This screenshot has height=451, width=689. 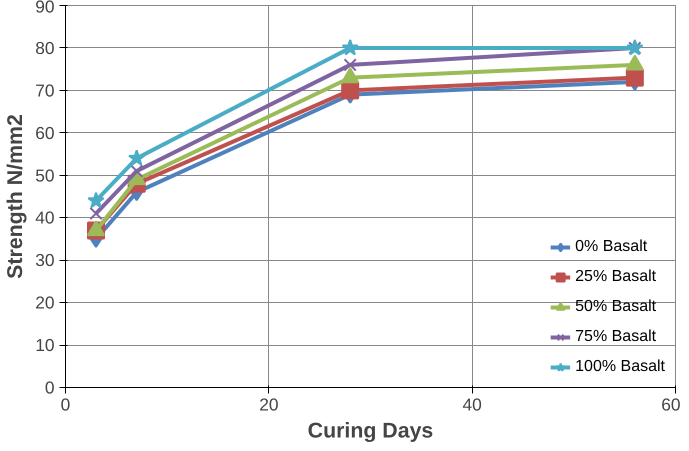 I want to click on legend-label: 25% Basalt, so click(x=615, y=277).